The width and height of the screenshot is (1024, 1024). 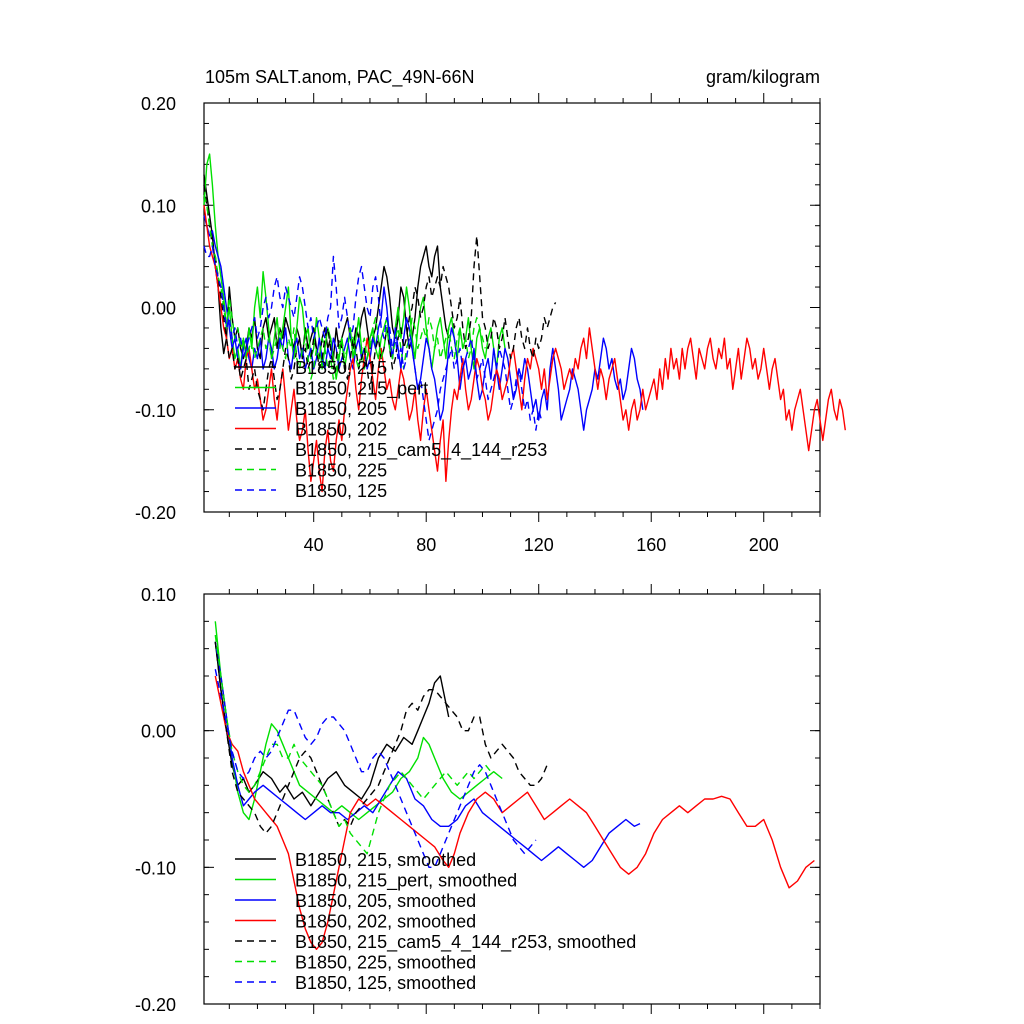 I want to click on top-x-tick-label: 40, so click(x=314, y=545).